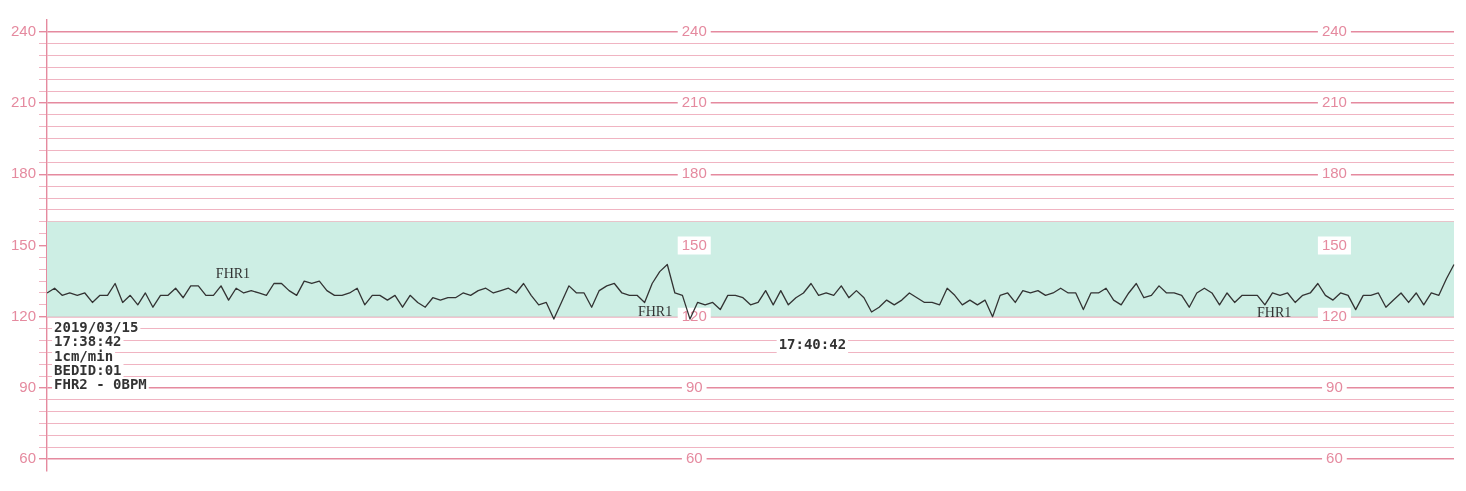 This screenshot has height=491, width=1466. I want to click on y-tick-label: 150, so click(24, 244).